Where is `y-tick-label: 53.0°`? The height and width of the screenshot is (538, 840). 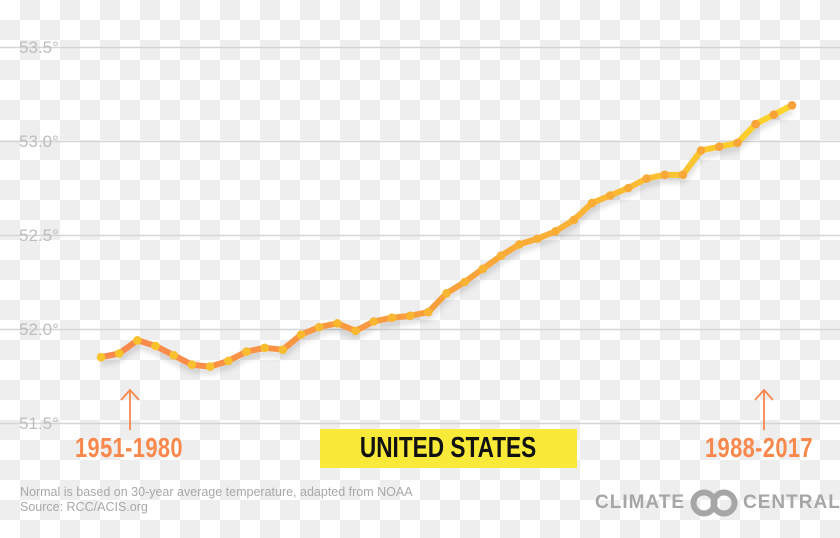 y-tick-label: 53.0° is located at coordinates (39, 141).